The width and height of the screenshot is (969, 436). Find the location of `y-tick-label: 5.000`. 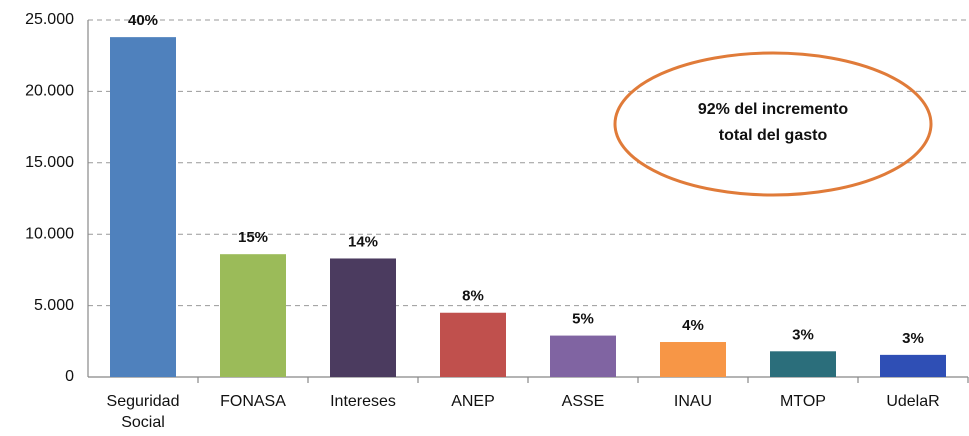

y-tick-label: 5.000 is located at coordinates (54, 305).